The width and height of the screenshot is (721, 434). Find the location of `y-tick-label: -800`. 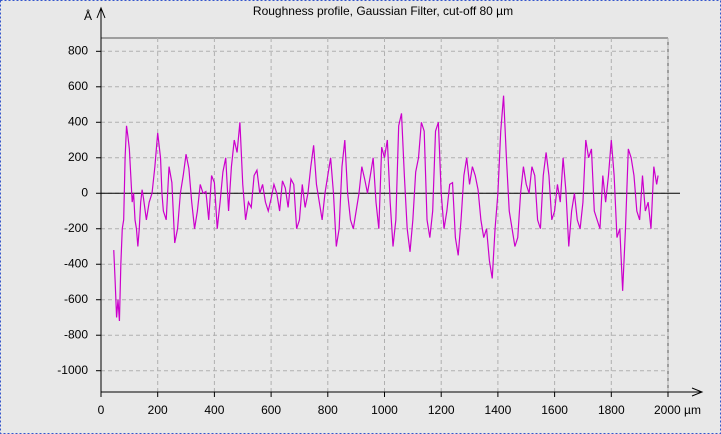

y-tick-label: -800 is located at coordinates (76, 334).